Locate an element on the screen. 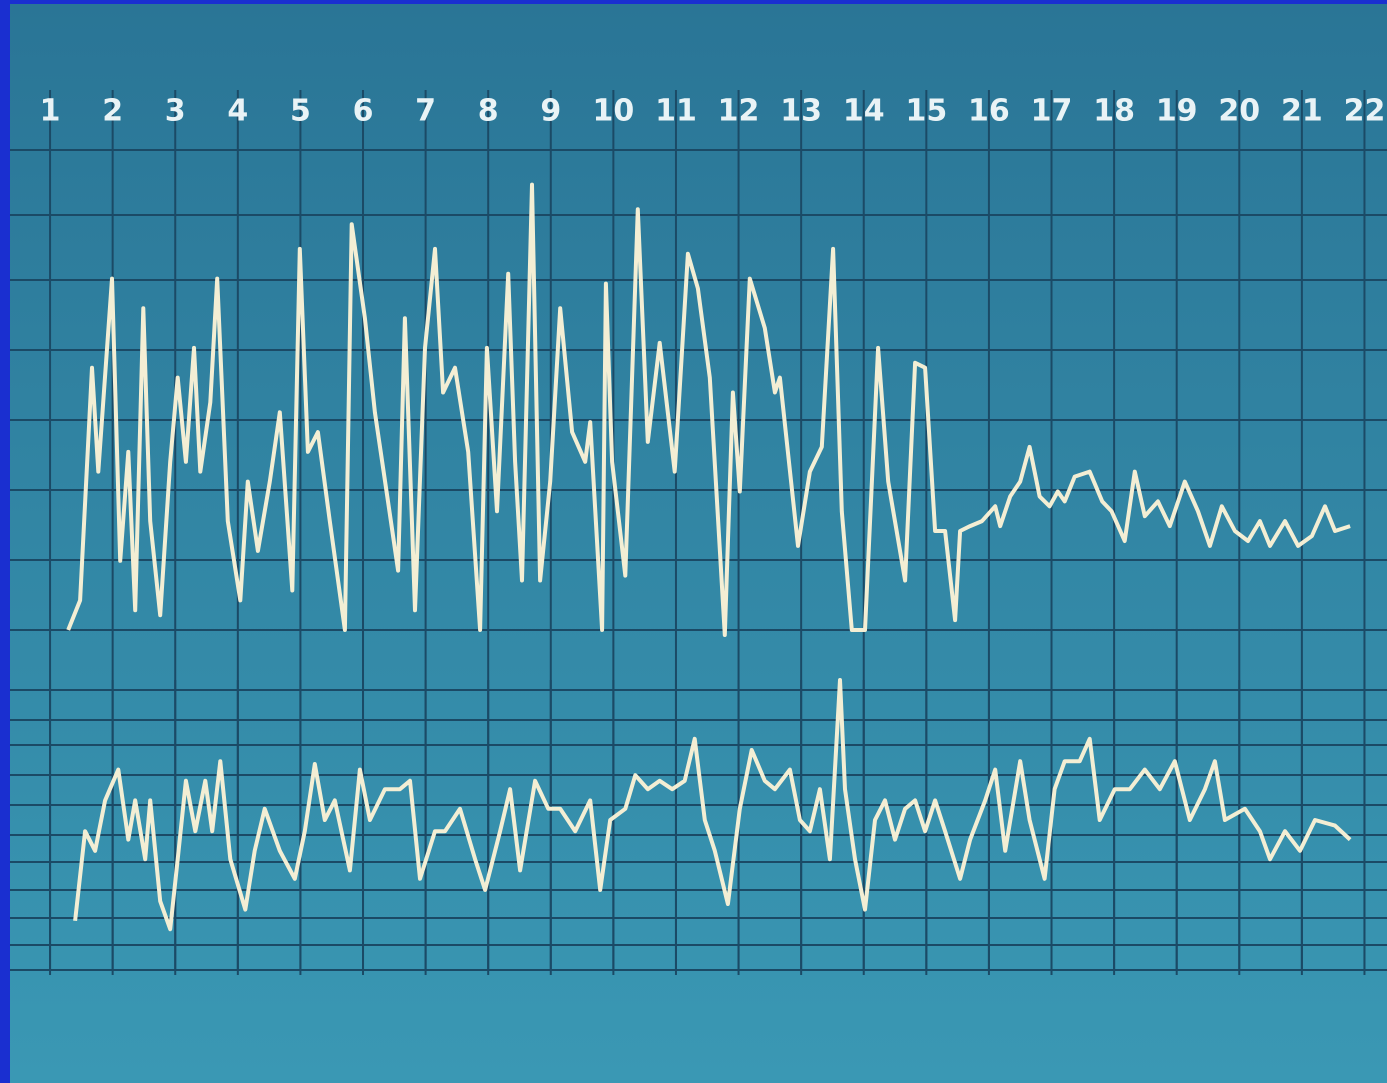 This screenshot has height=1083, width=1387. x-tick-label: 20 is located at coordinates (1239, 111).